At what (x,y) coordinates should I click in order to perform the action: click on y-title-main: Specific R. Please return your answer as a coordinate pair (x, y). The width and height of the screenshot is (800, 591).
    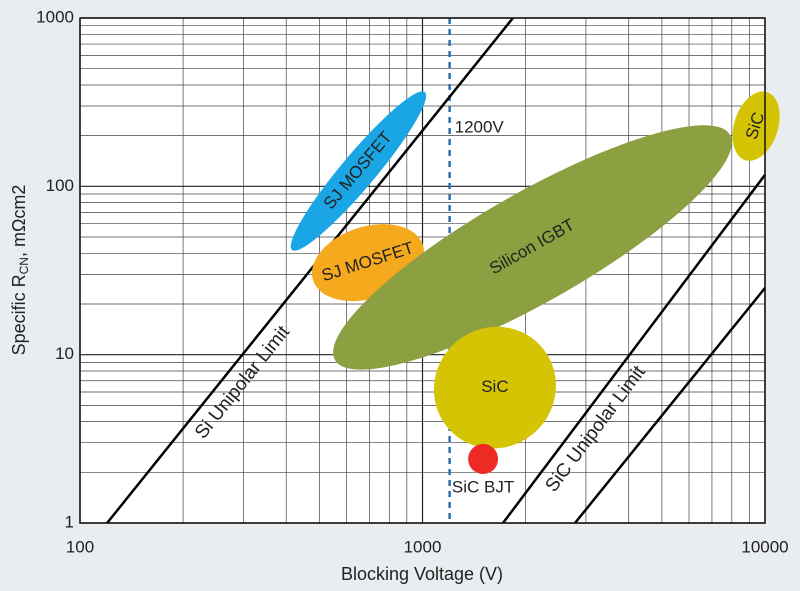
    Looking at the image, I should click on (19, 314).